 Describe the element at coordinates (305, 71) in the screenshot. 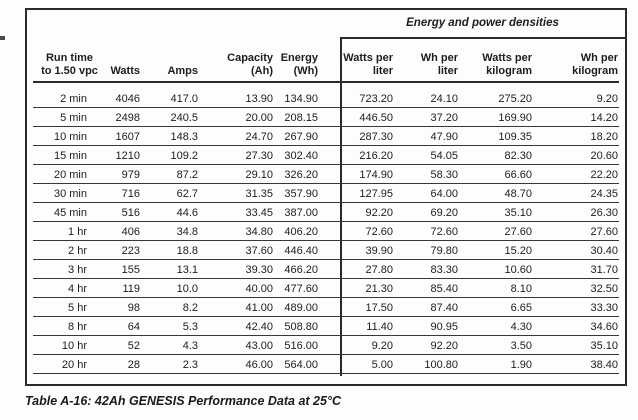

I see `column-header-line: (Wh)` at that location.